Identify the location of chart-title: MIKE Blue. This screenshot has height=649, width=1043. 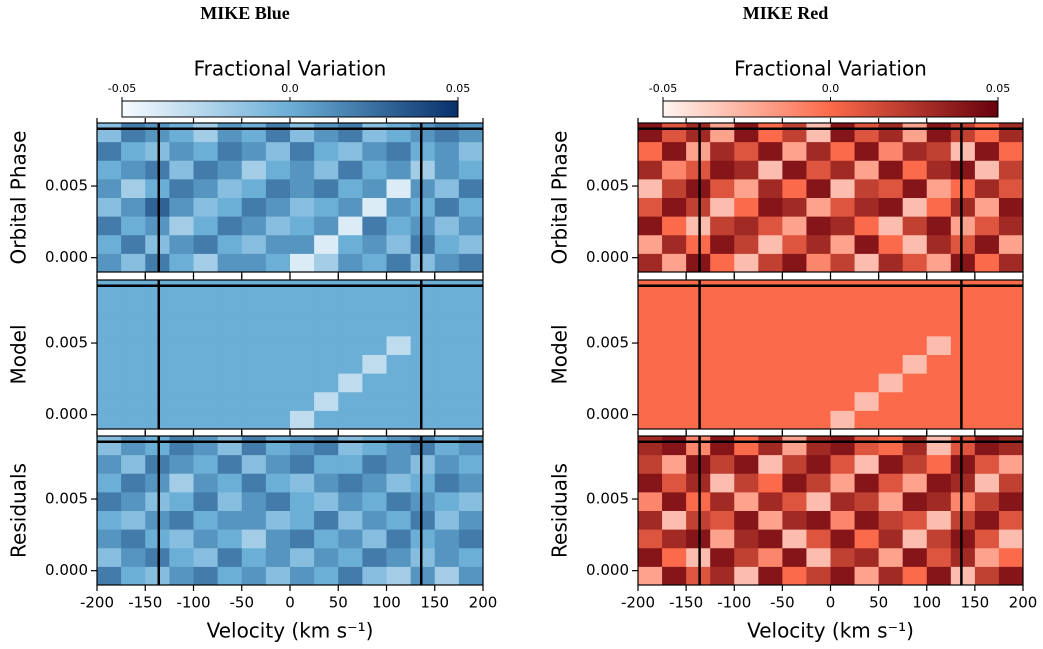
(245, 13).